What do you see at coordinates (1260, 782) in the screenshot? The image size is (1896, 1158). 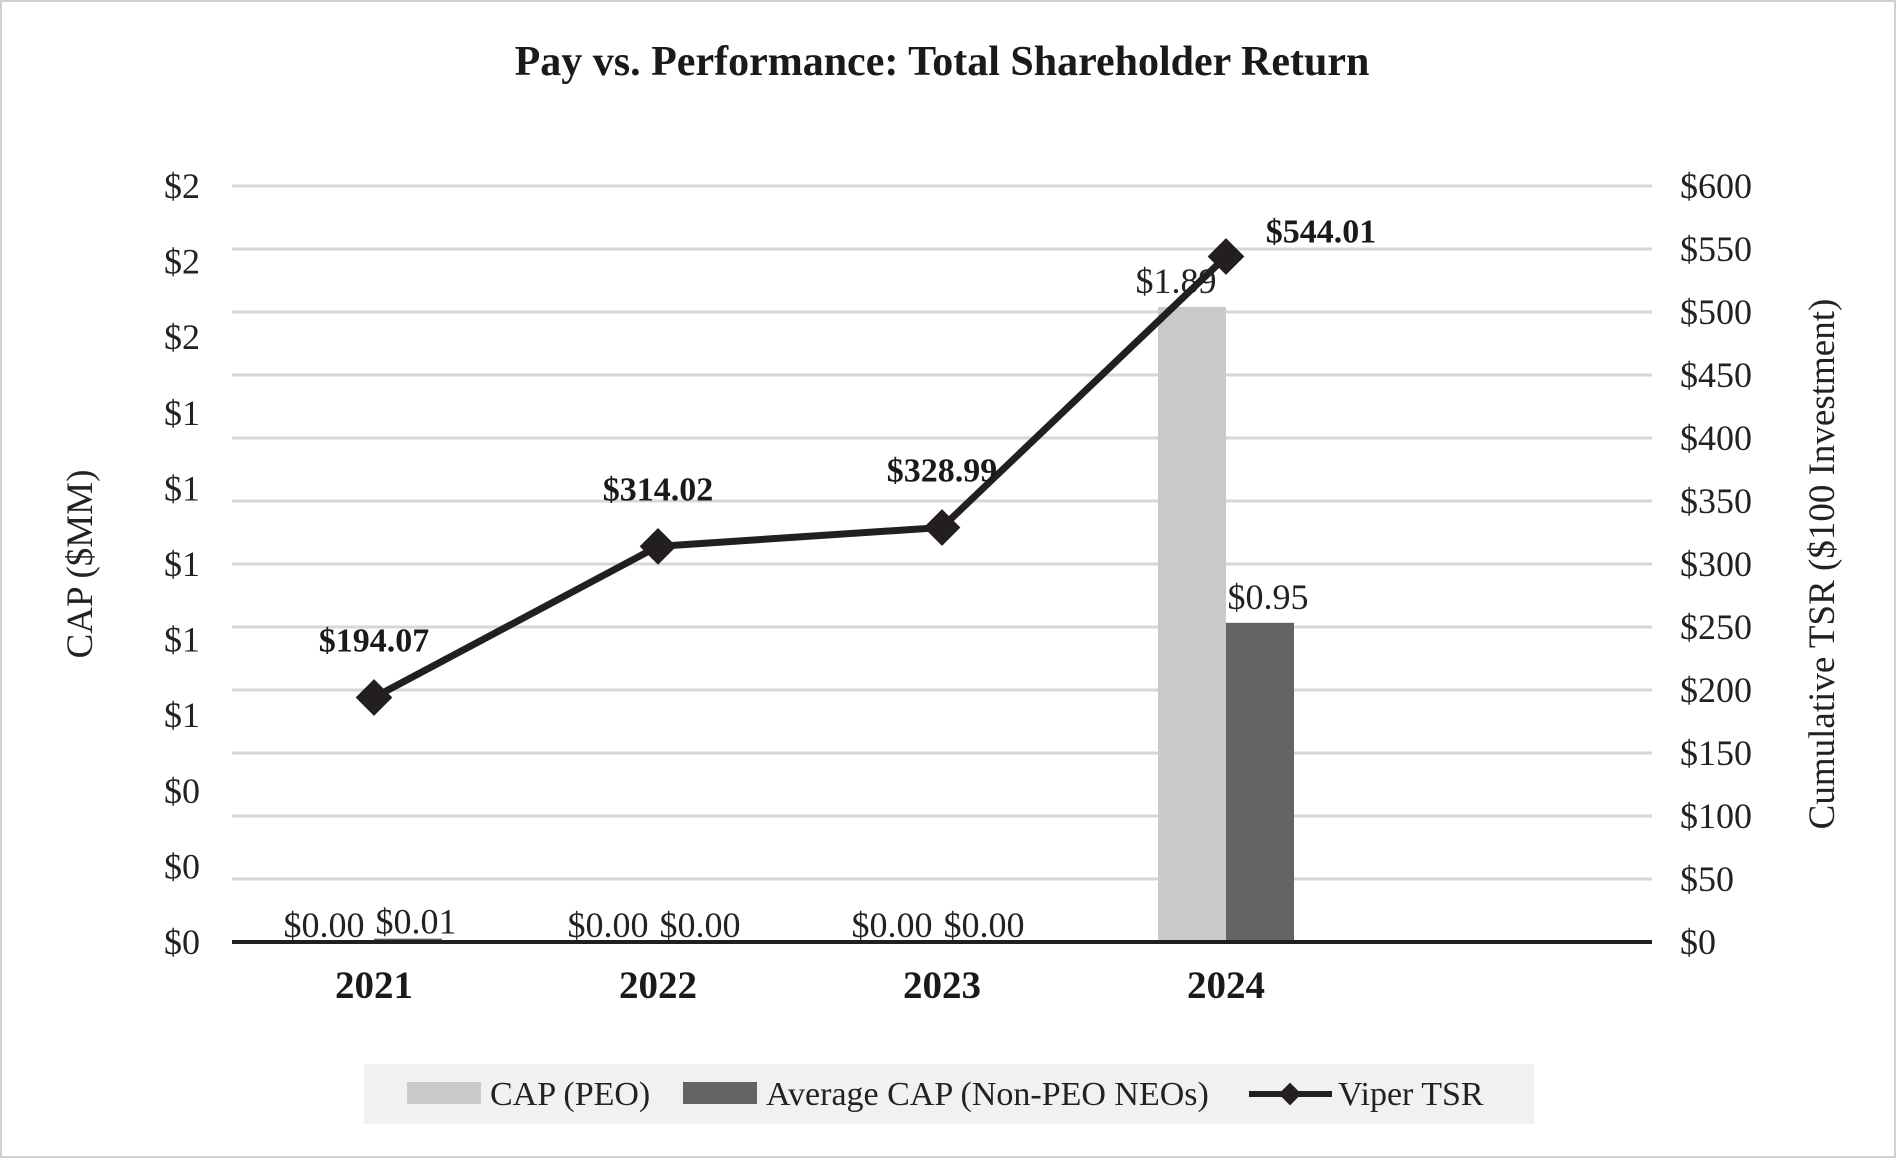 I see `bar-average-cap` at bounding box center [1260, 782].